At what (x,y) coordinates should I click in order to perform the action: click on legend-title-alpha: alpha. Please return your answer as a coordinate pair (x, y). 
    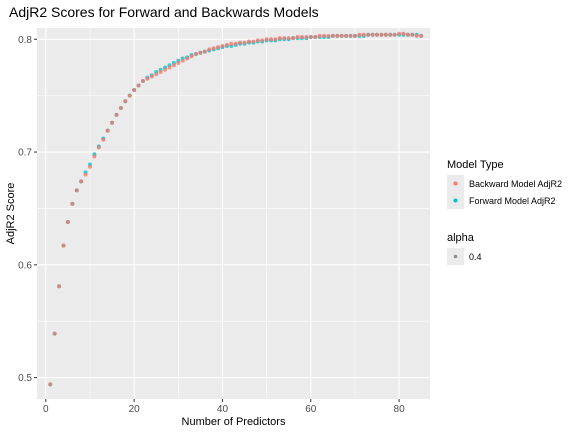
    Looking at the image, I should click on (461, 238).